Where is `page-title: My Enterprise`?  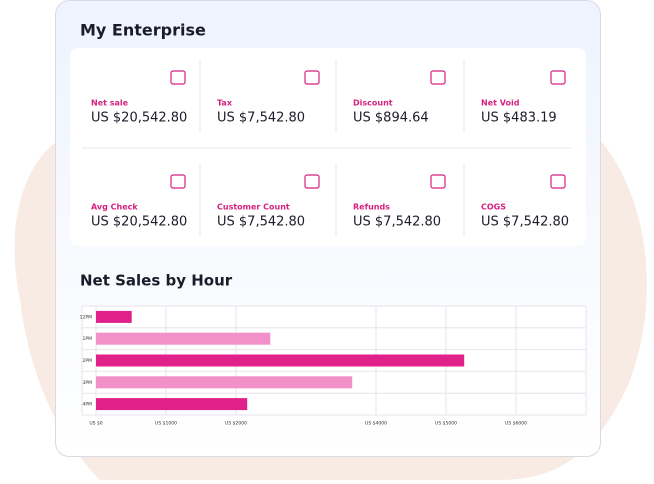
page-title: My Enterprise is located at coordinates (143, 30).